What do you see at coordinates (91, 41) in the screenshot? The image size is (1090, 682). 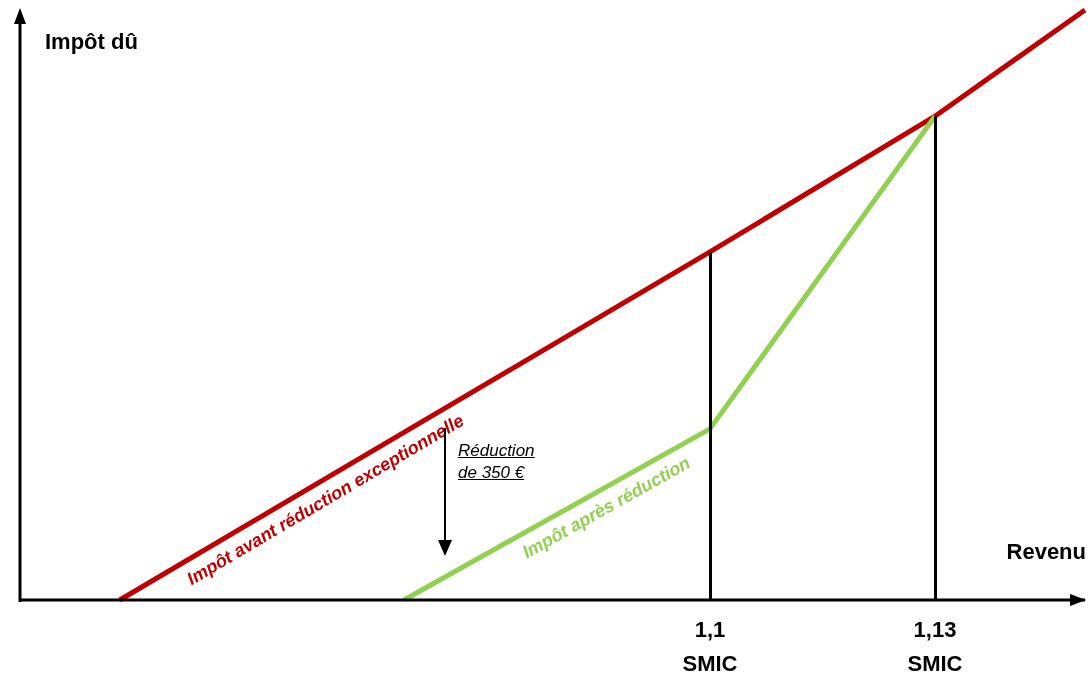 I see `y-axis-title: Impôt dû` at bounding box center [91, 41].